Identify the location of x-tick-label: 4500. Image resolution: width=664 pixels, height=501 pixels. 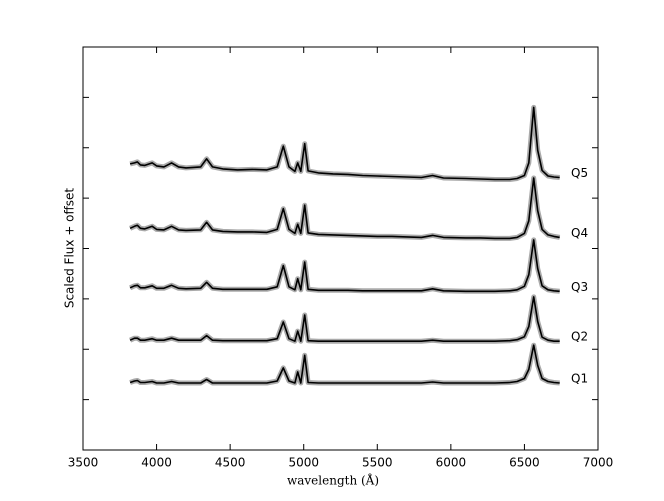
(230, 463).